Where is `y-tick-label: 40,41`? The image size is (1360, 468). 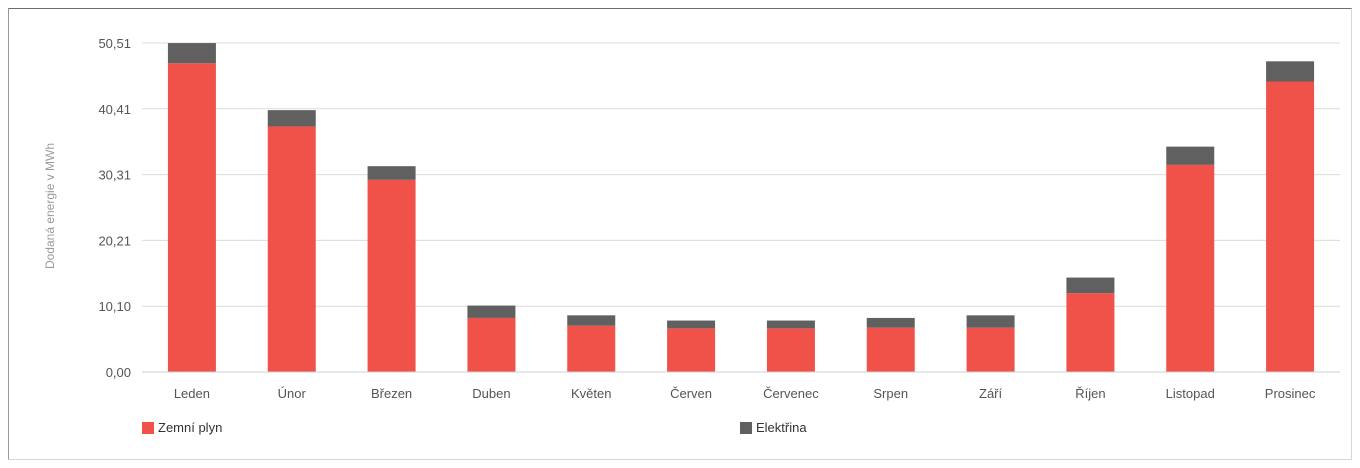
y-tick-label: 40,41 is located at coordinates (114, 109).